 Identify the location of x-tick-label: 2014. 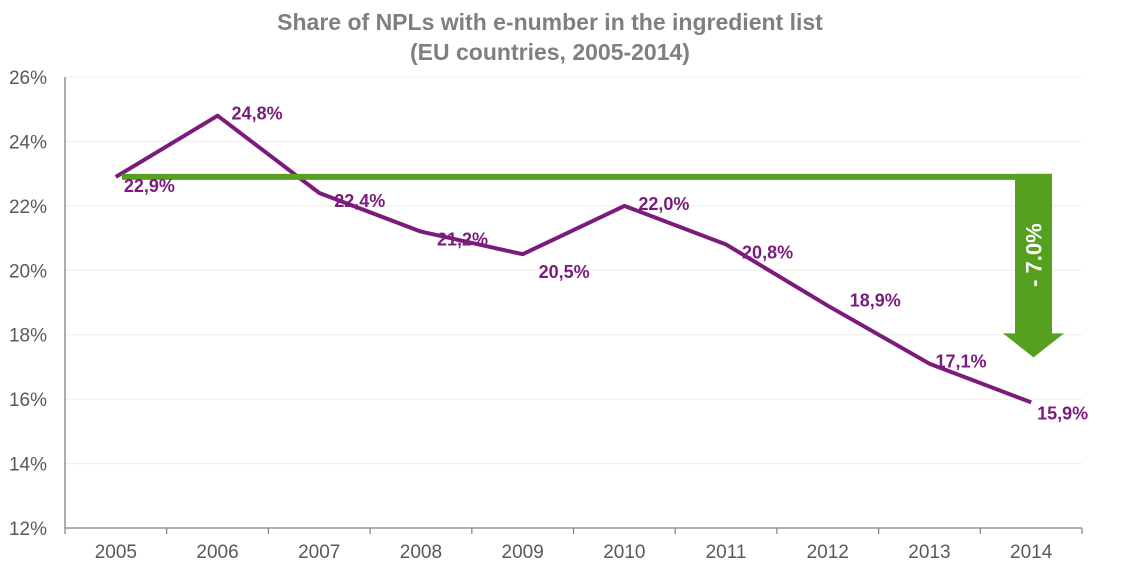
(1031, 552).